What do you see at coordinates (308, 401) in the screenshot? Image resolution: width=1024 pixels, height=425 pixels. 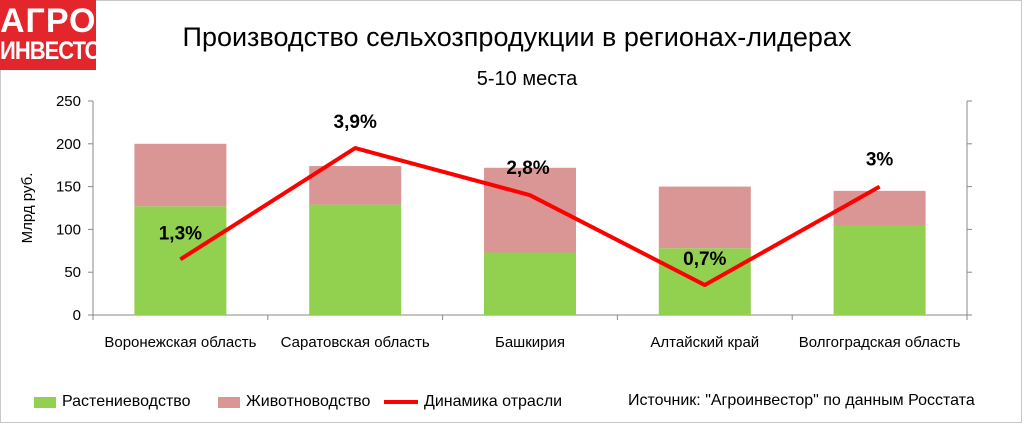 I see `legend-label-livestock: Животноводство` at bounding box center [308, 401].